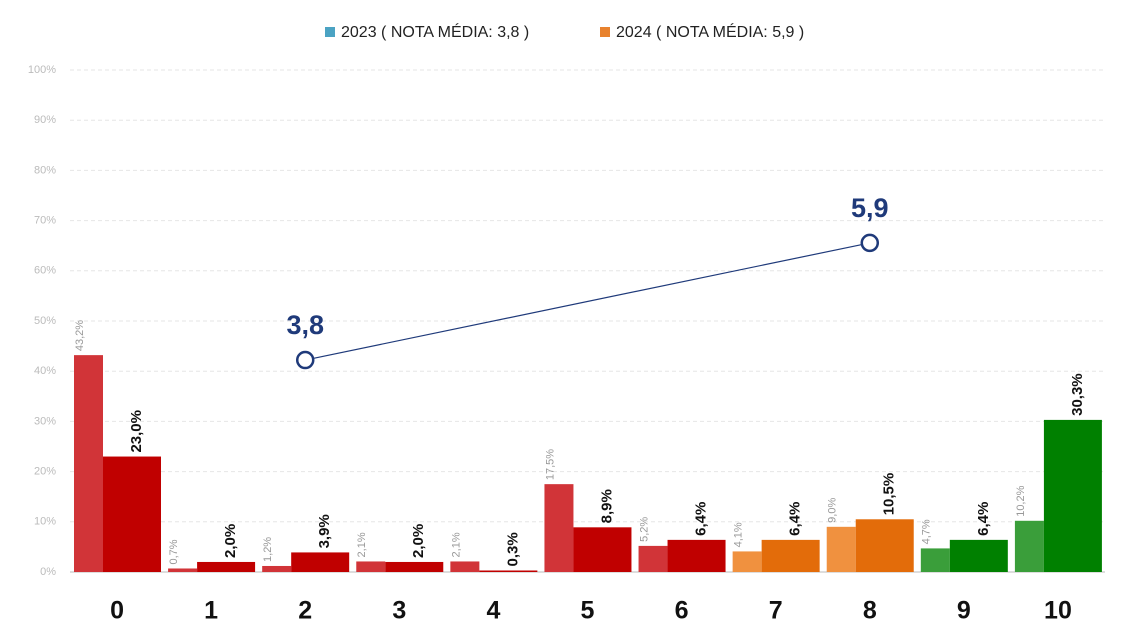  Describe the element at coordinates (964, 611) in the screenshot. I see `x-tick-label: 9` at that location.